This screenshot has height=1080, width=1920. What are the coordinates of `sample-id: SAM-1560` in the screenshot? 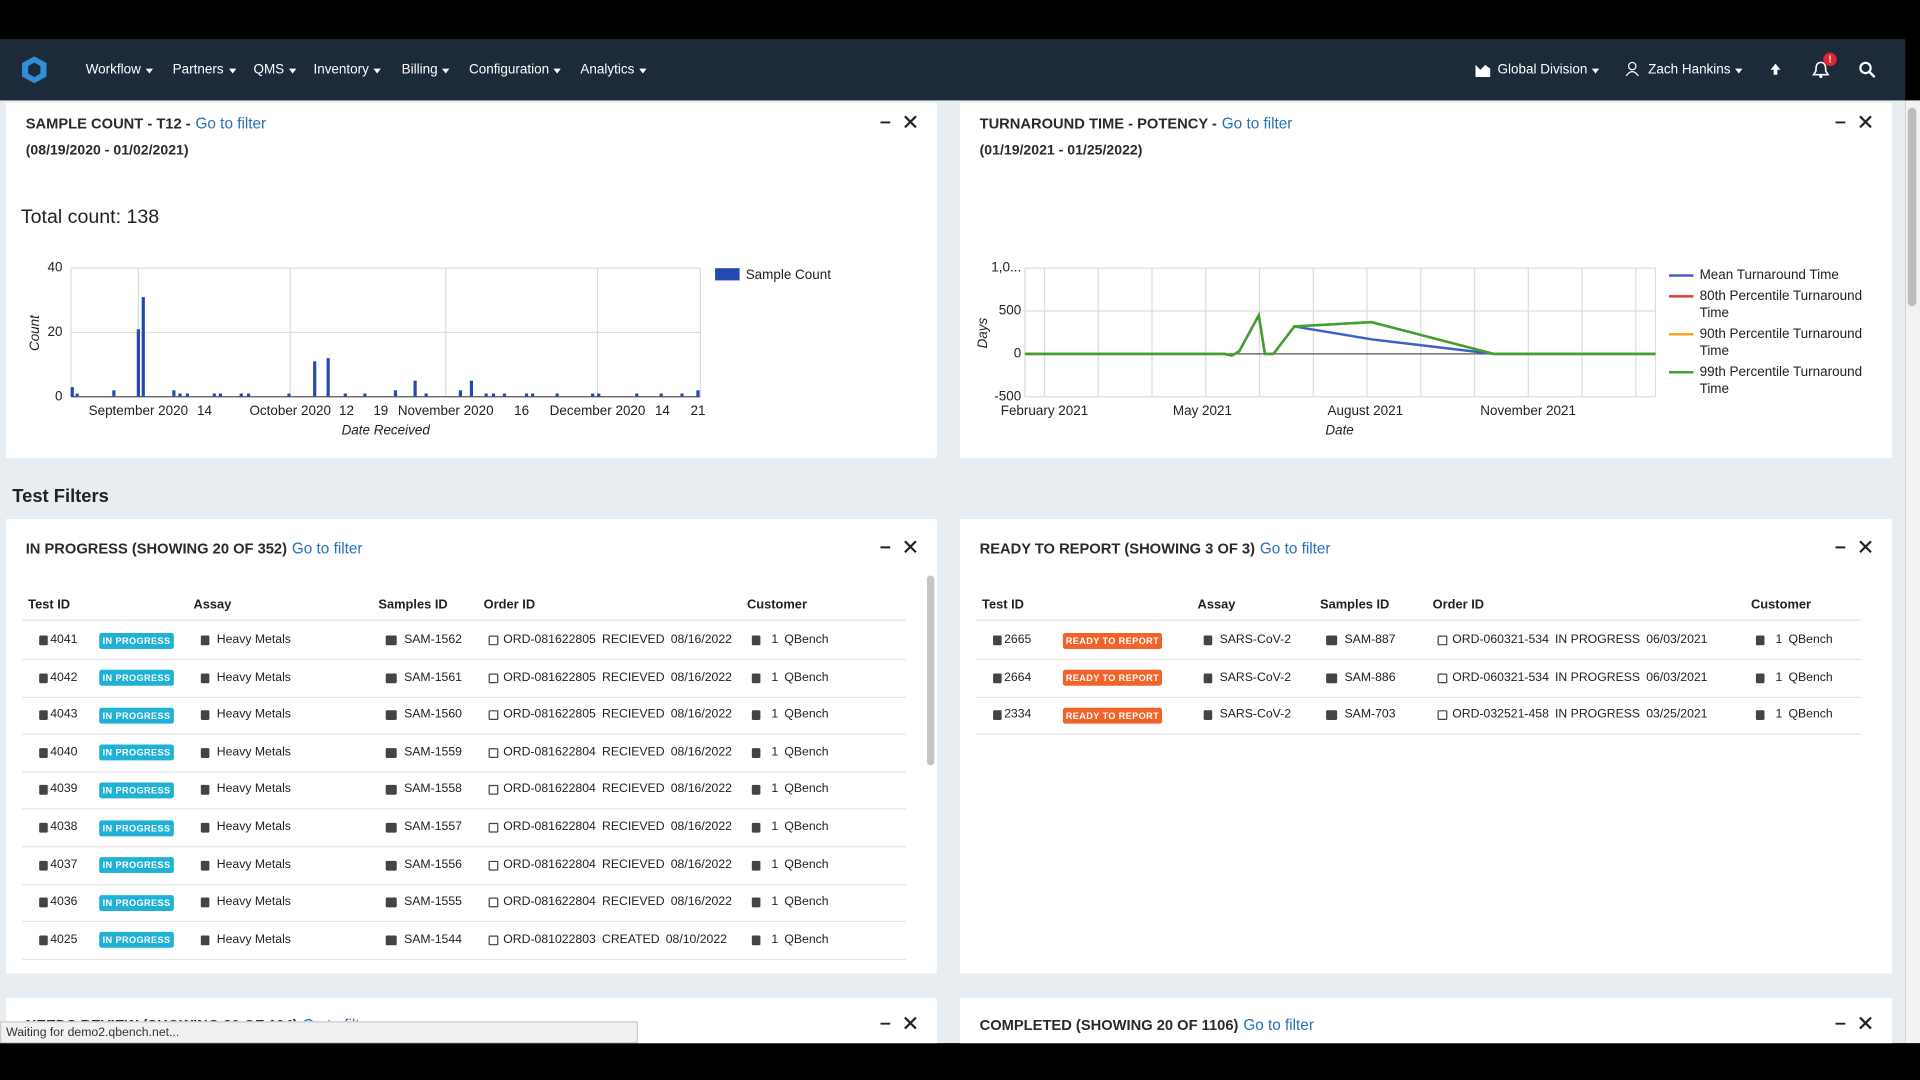 It's located at (433, 714).